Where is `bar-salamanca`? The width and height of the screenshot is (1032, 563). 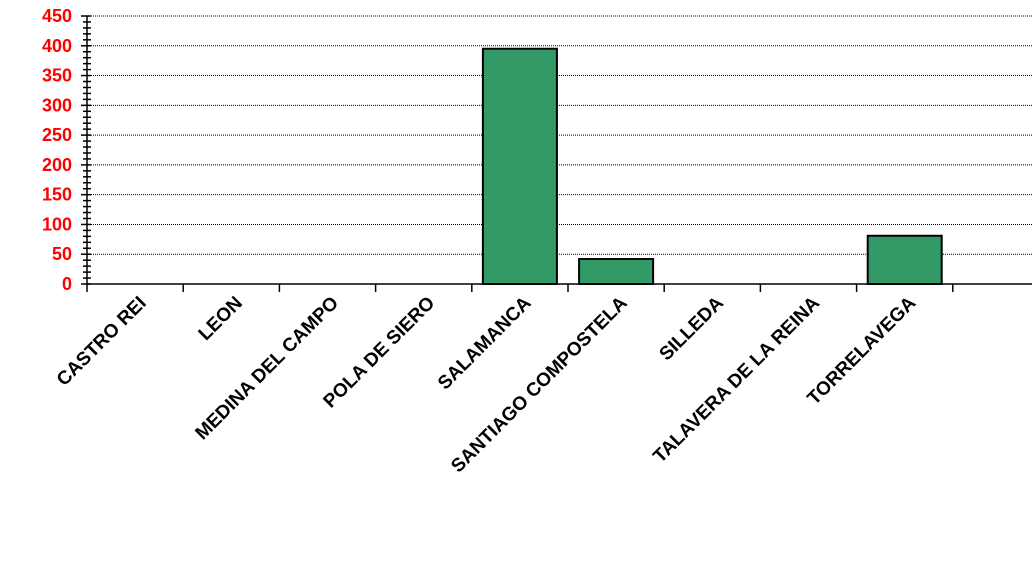 bar-salamanca is located at coordinates (519, 166).